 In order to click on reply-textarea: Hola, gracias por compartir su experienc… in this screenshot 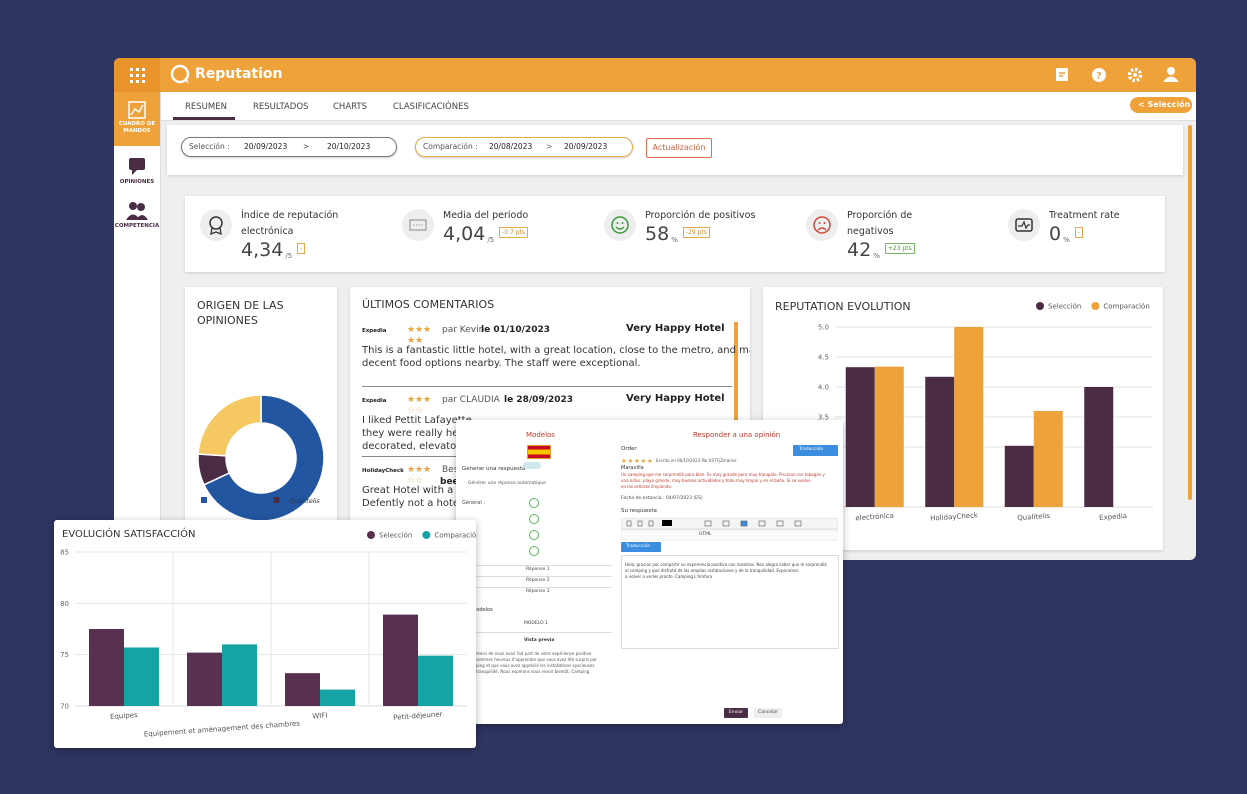, I will do `click(730, 602)`.